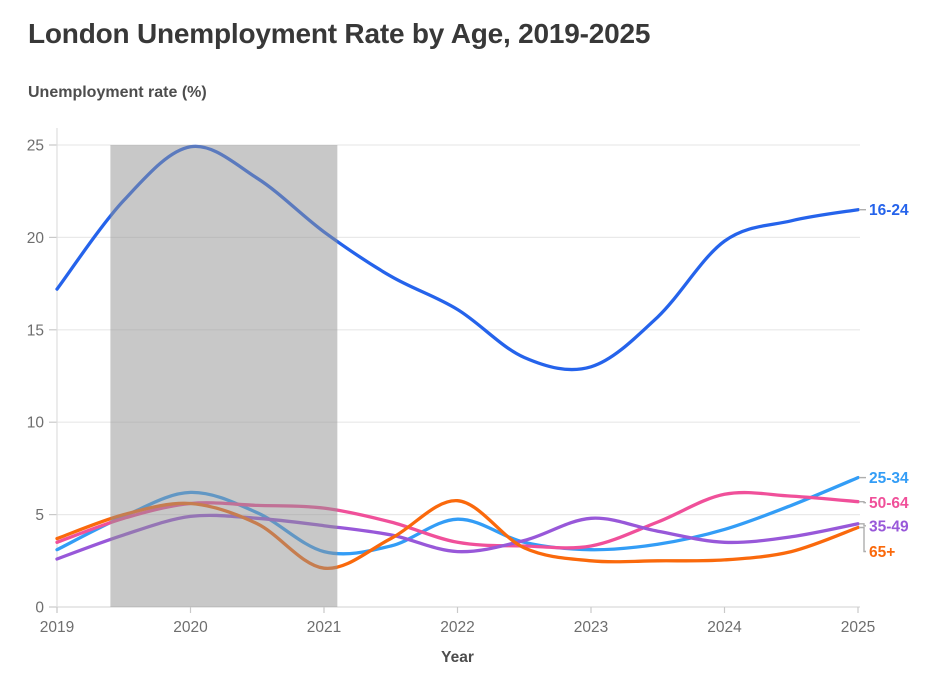  What do you see at coordinates (724, 627) in the screenshot?
I see `x-tick-label: 2024` at bounding box center [724, 627].